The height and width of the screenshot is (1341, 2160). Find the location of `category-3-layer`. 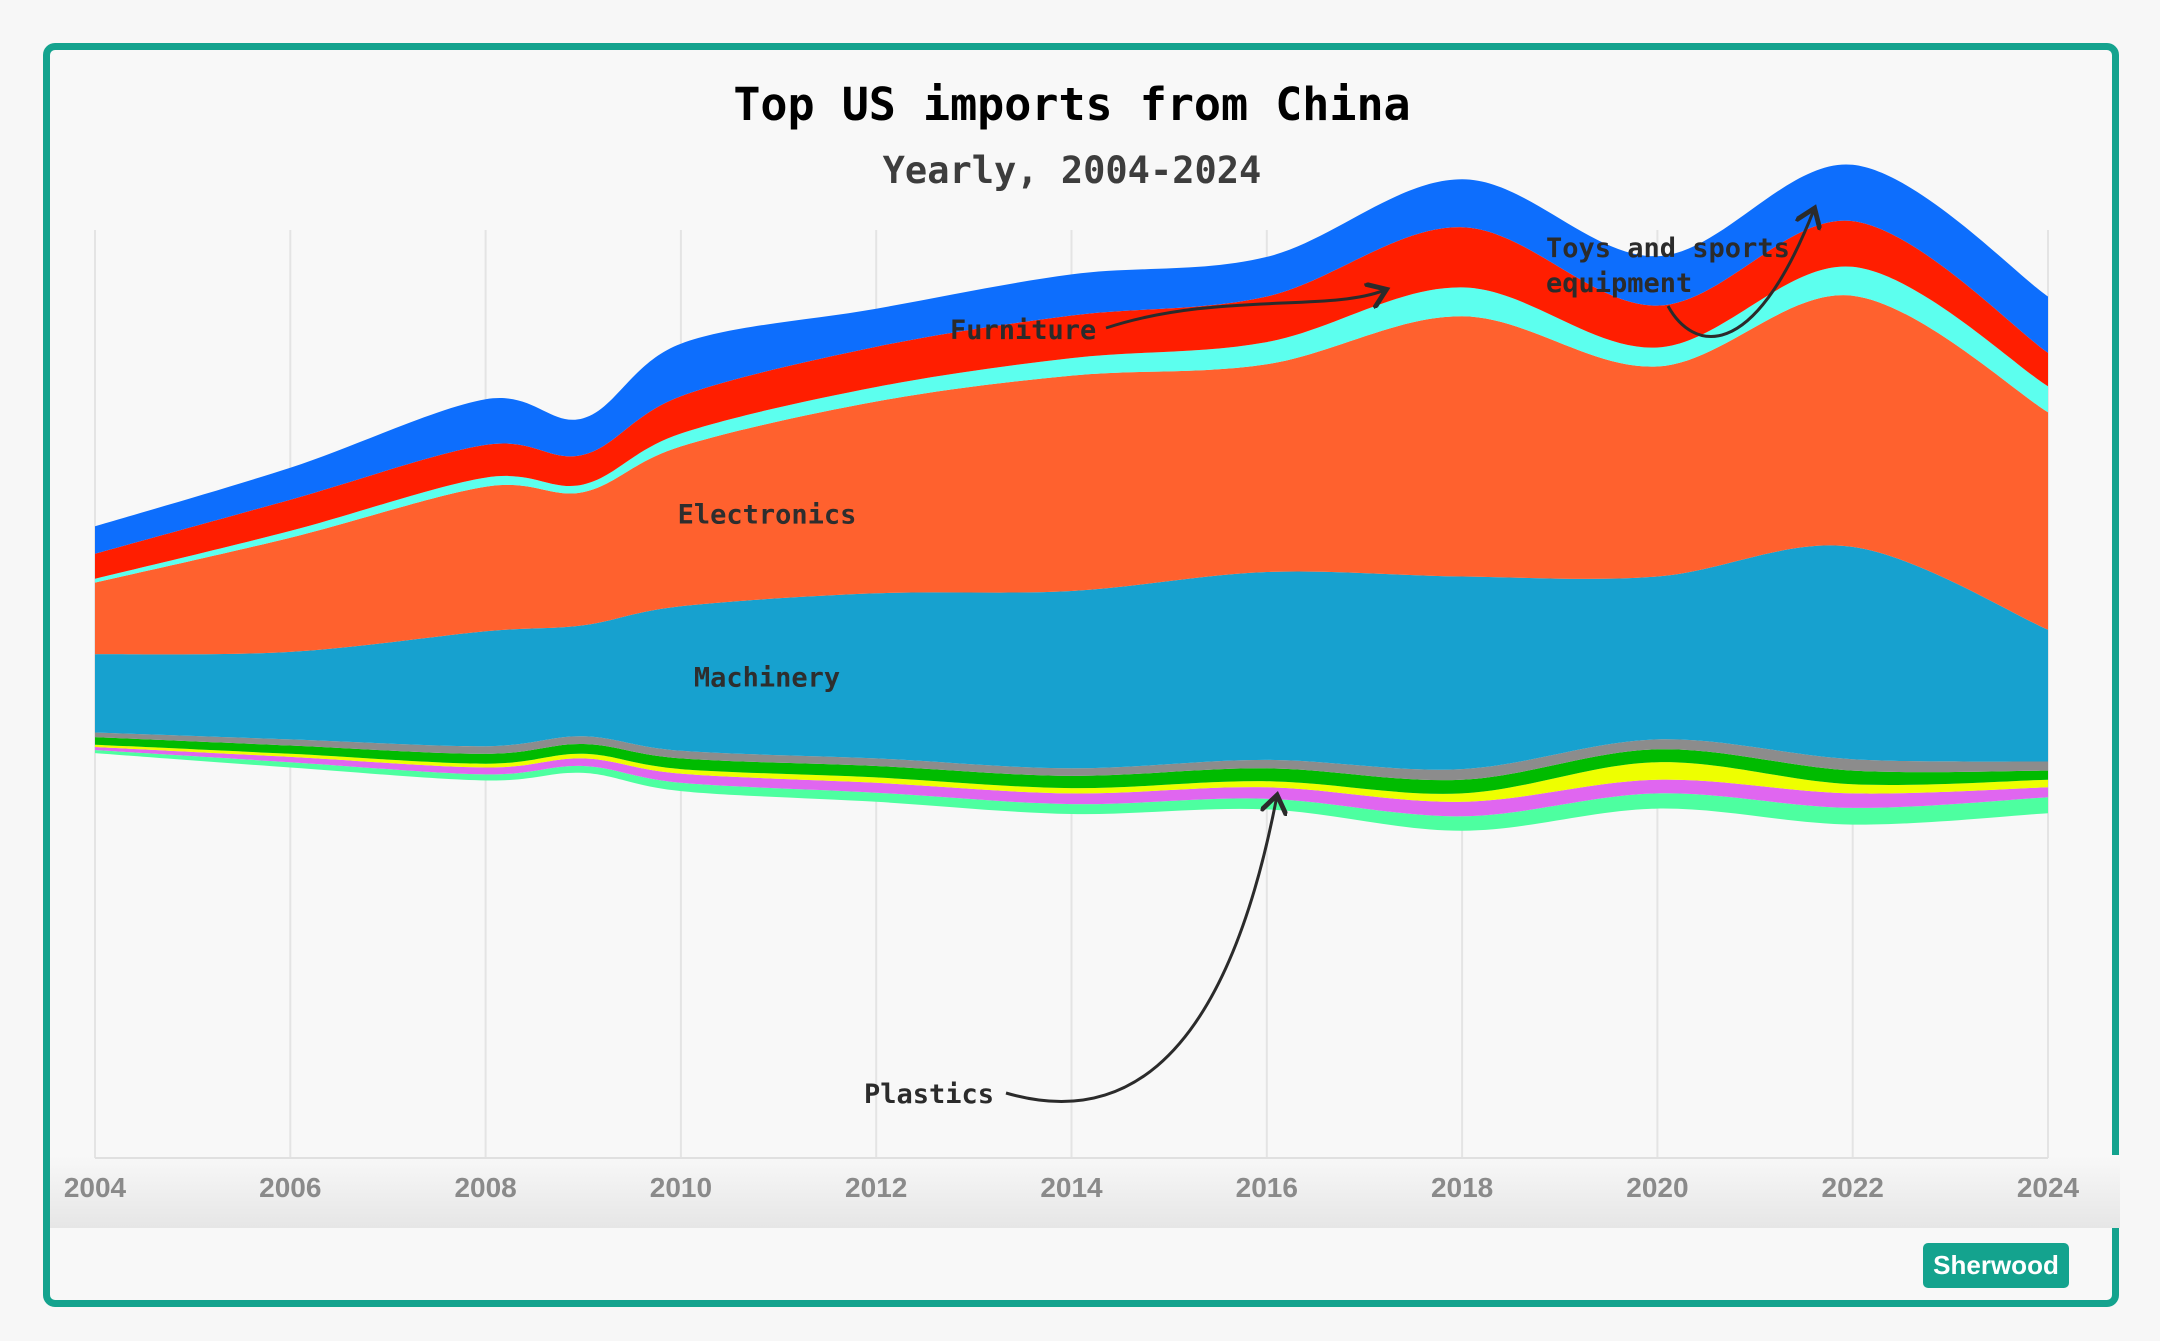

category-3-layer is located at coordinates (1071, 773).